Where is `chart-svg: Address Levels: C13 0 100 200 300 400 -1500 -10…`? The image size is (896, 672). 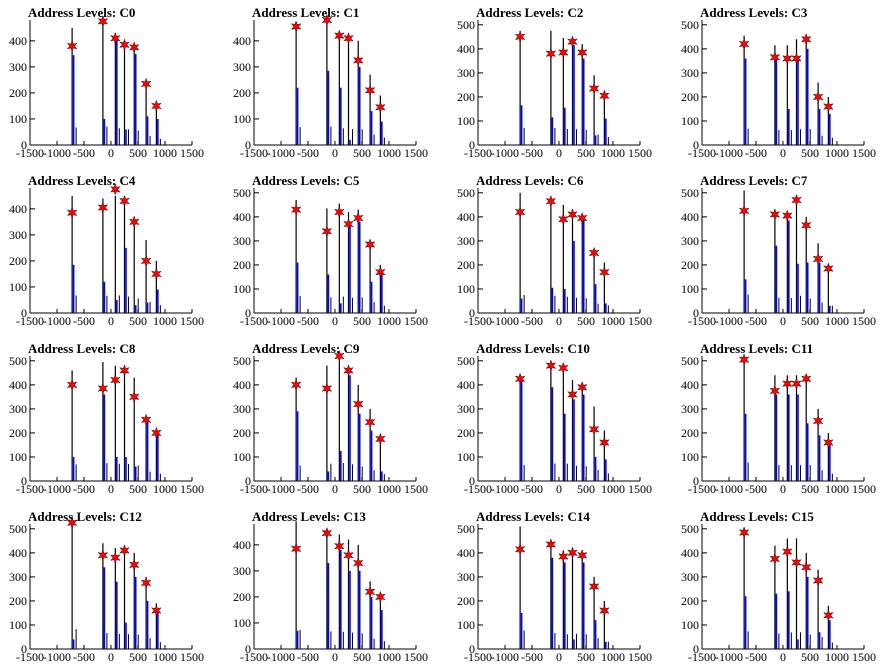
chart-svg: Address Levels: C13 0 100 200 300 400 -1500 -10… is located at coordinates (330, 586).